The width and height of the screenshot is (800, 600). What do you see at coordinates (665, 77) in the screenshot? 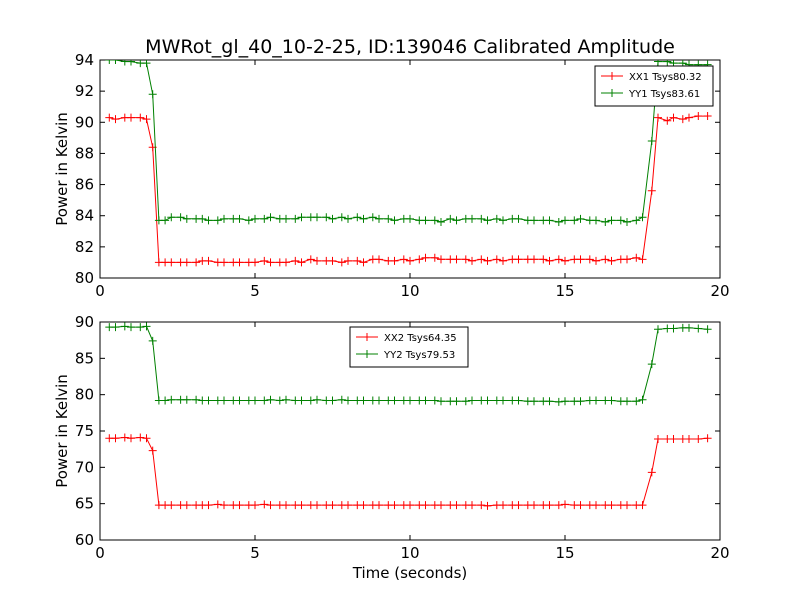
I see `top-legend-label-1: XX1 Tsys80.32` at bounding box center [665, 77].